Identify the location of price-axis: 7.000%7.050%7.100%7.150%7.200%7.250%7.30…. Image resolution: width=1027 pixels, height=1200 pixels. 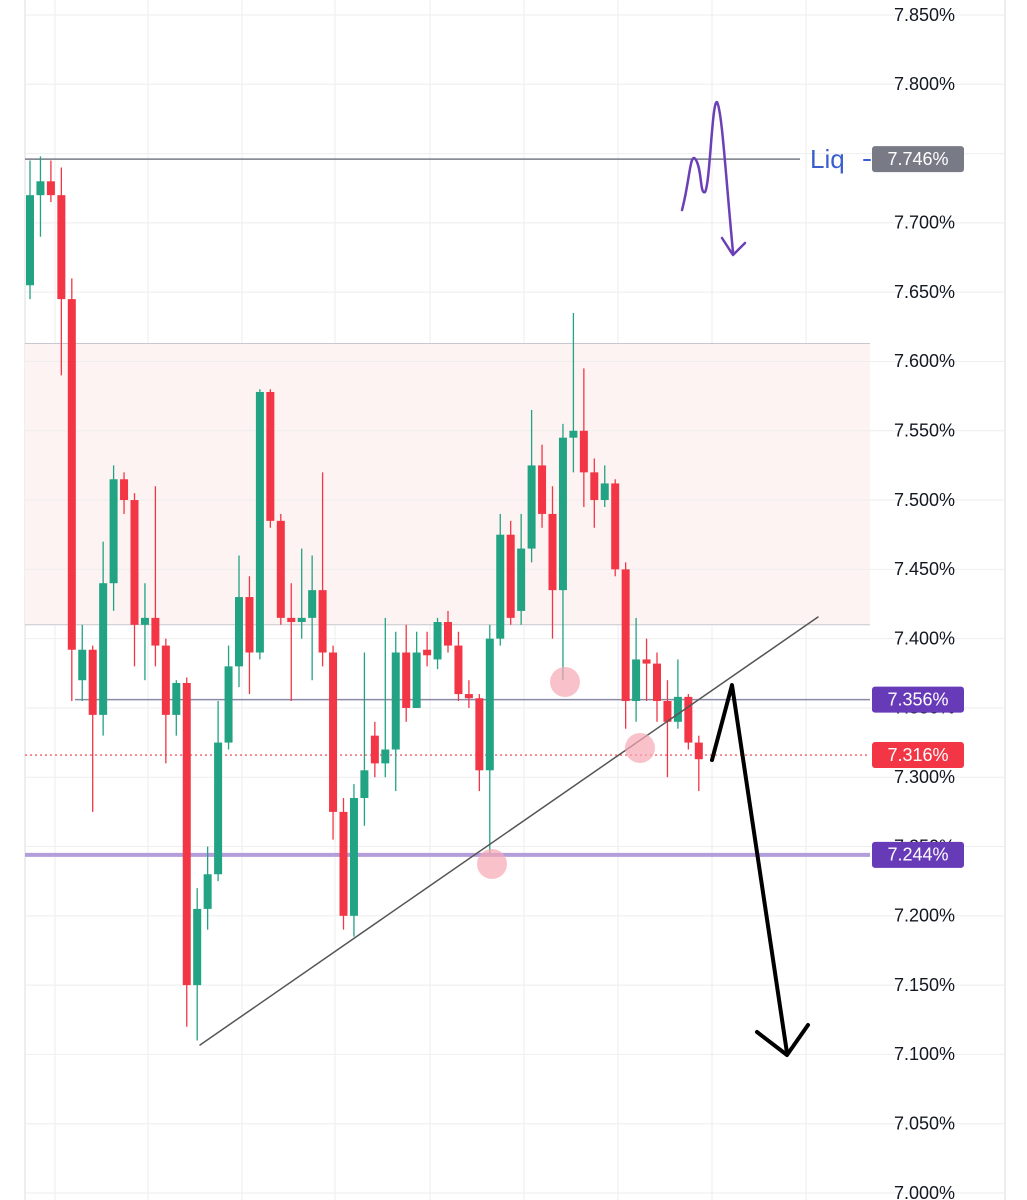
(918, 602).